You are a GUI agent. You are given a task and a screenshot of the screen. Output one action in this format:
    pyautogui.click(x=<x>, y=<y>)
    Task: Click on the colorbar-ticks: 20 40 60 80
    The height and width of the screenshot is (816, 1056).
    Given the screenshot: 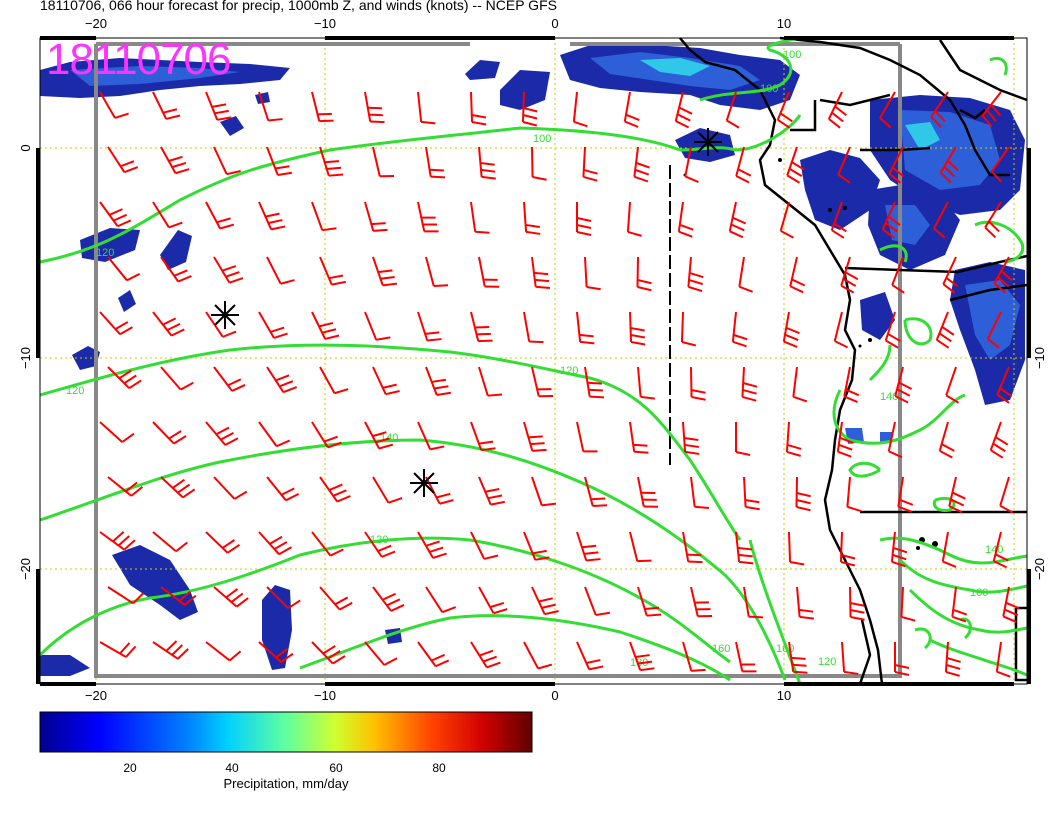 What is the action you would take?
    pyautogui.click(x=284, y=768)
    